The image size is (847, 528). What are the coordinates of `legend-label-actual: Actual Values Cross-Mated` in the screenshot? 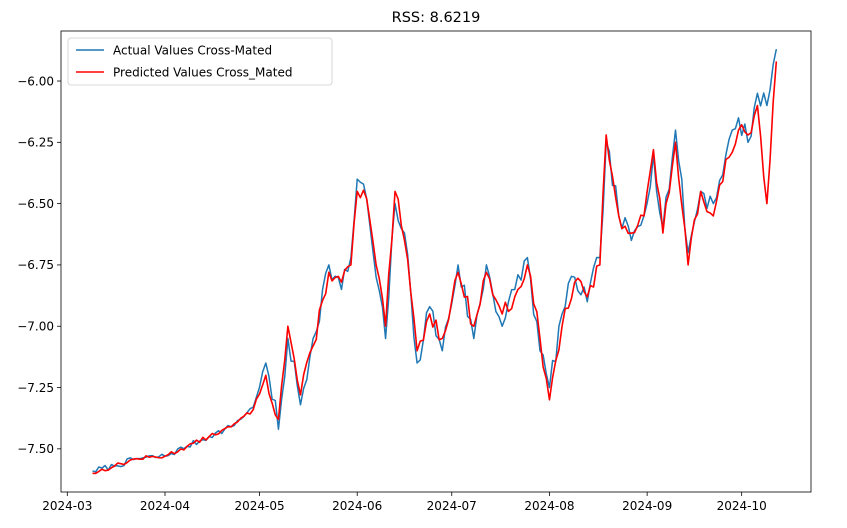 It's located at (192, 51).